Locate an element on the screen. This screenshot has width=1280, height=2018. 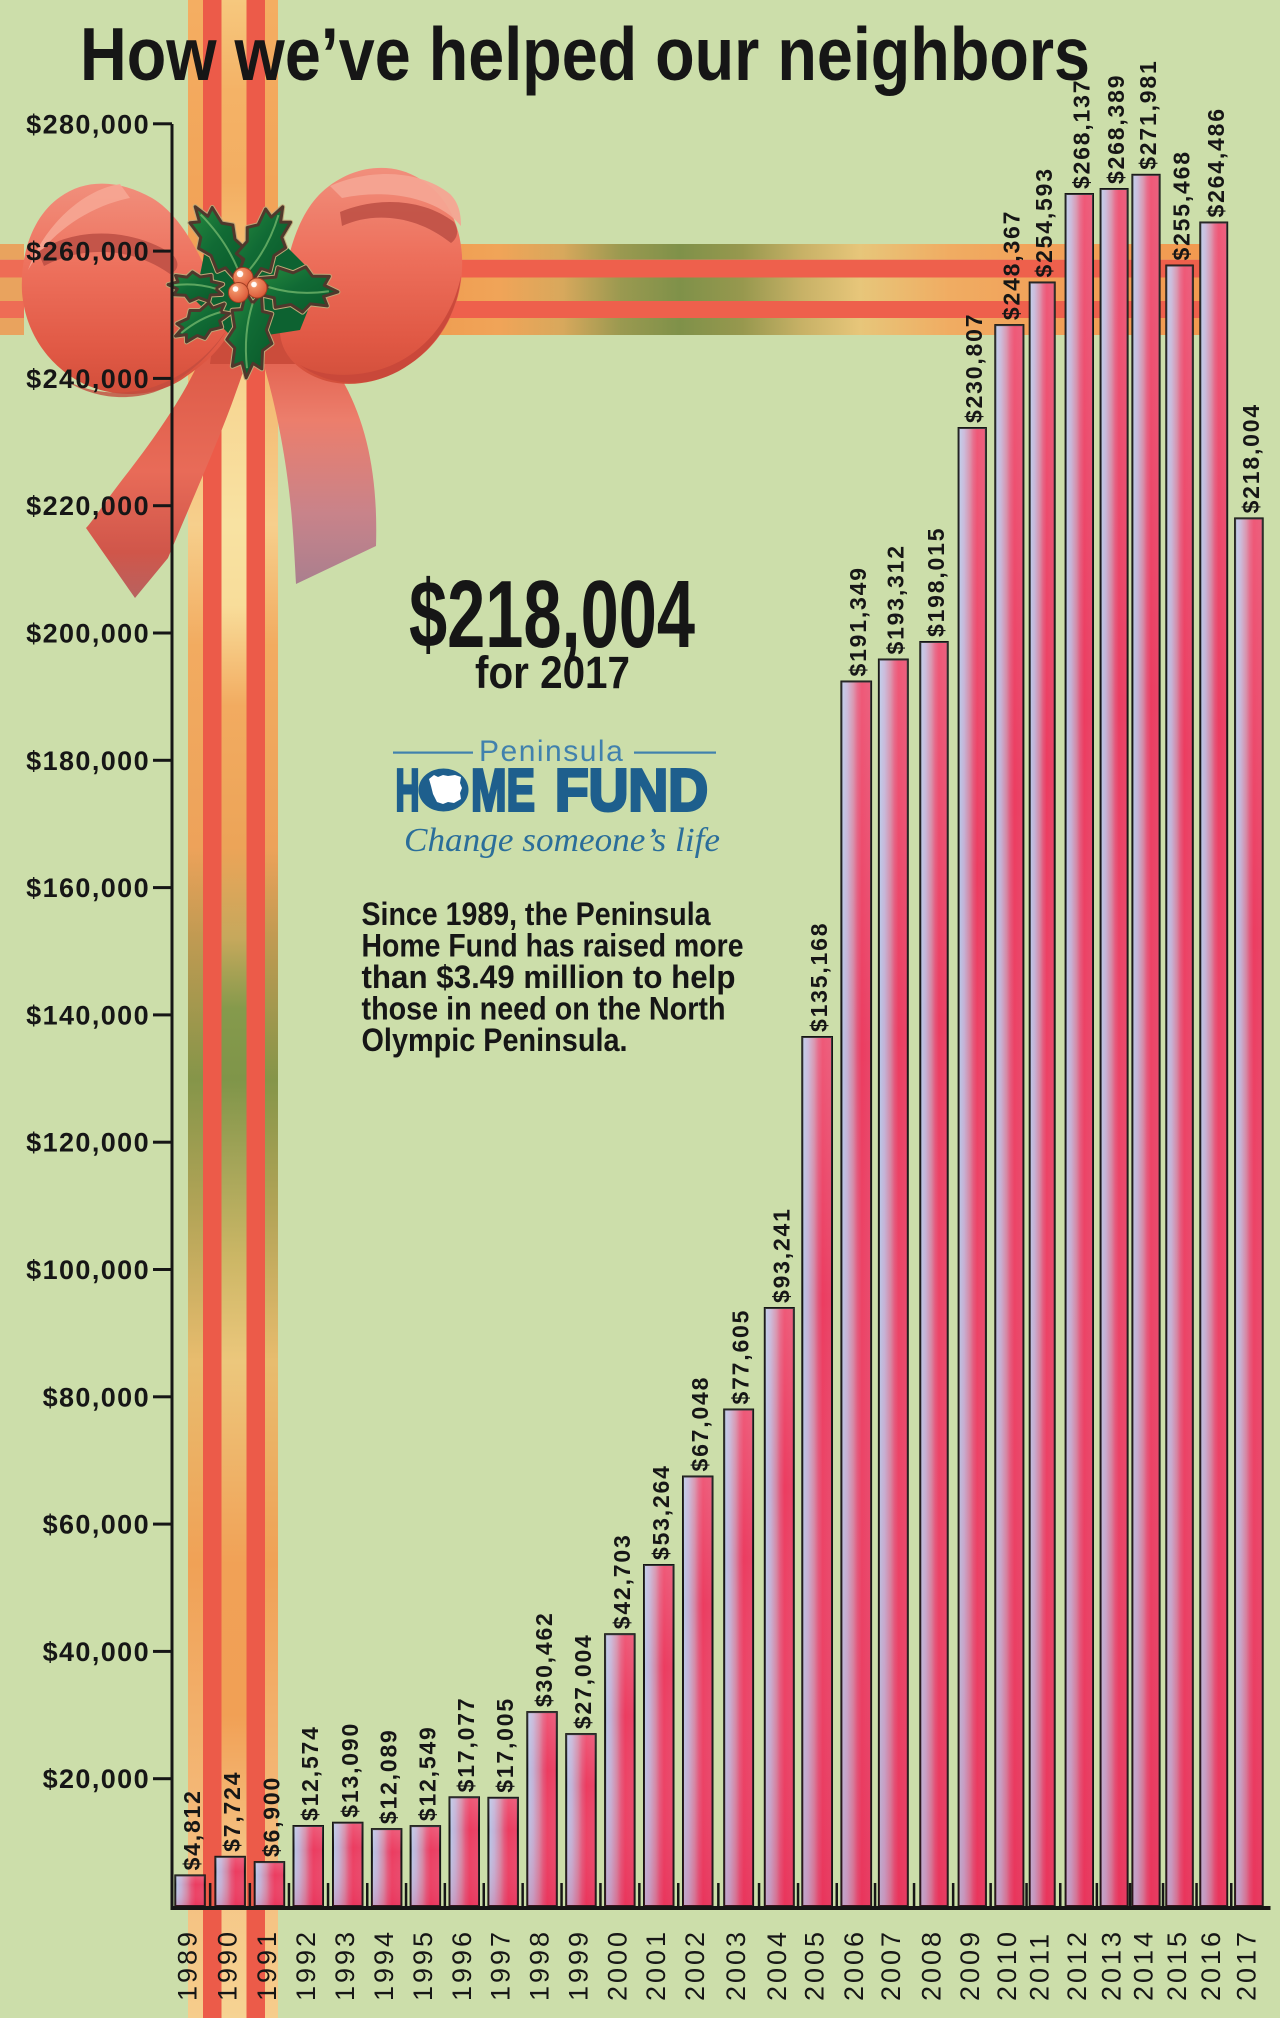
svg-text: Olympic Peninsula. is located at coordinates (495, 1040).